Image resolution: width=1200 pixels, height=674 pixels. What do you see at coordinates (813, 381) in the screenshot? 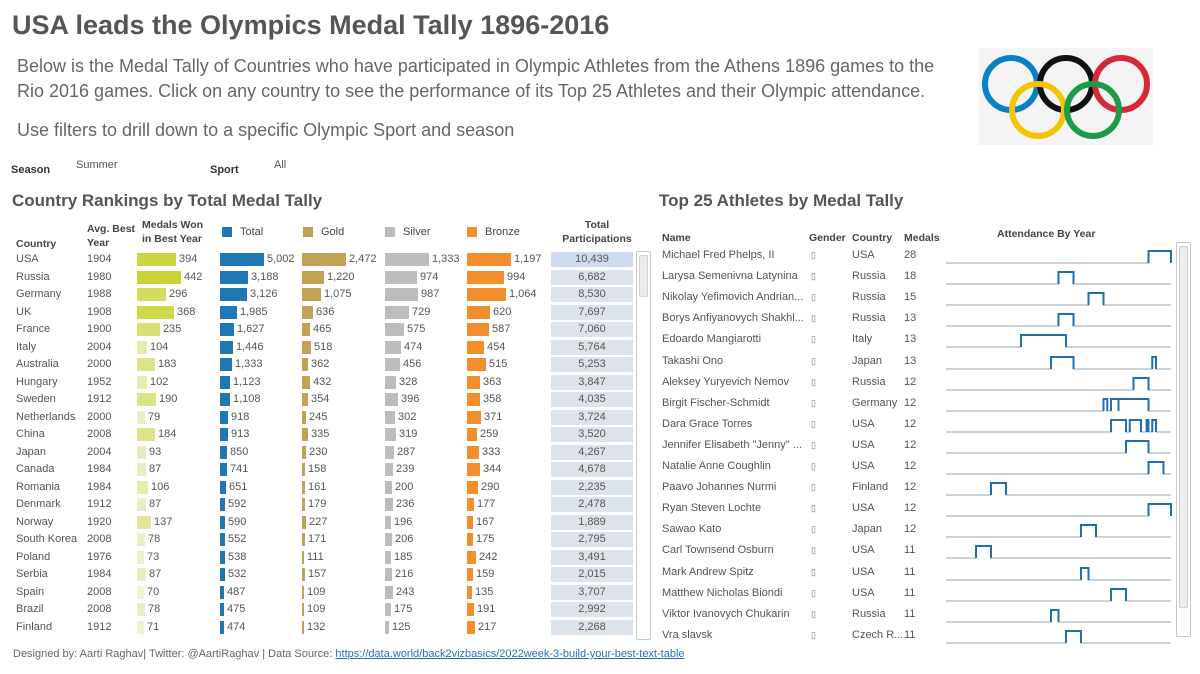
I see `athlete-gender-icon: ▯` at bounding box center [813, 381].